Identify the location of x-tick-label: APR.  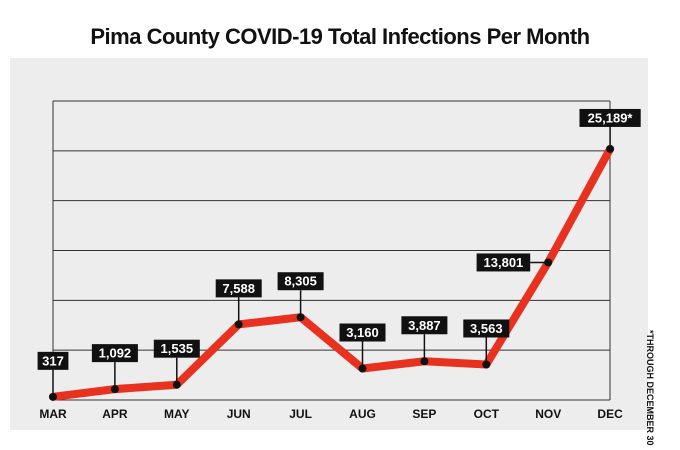
(115, 414).